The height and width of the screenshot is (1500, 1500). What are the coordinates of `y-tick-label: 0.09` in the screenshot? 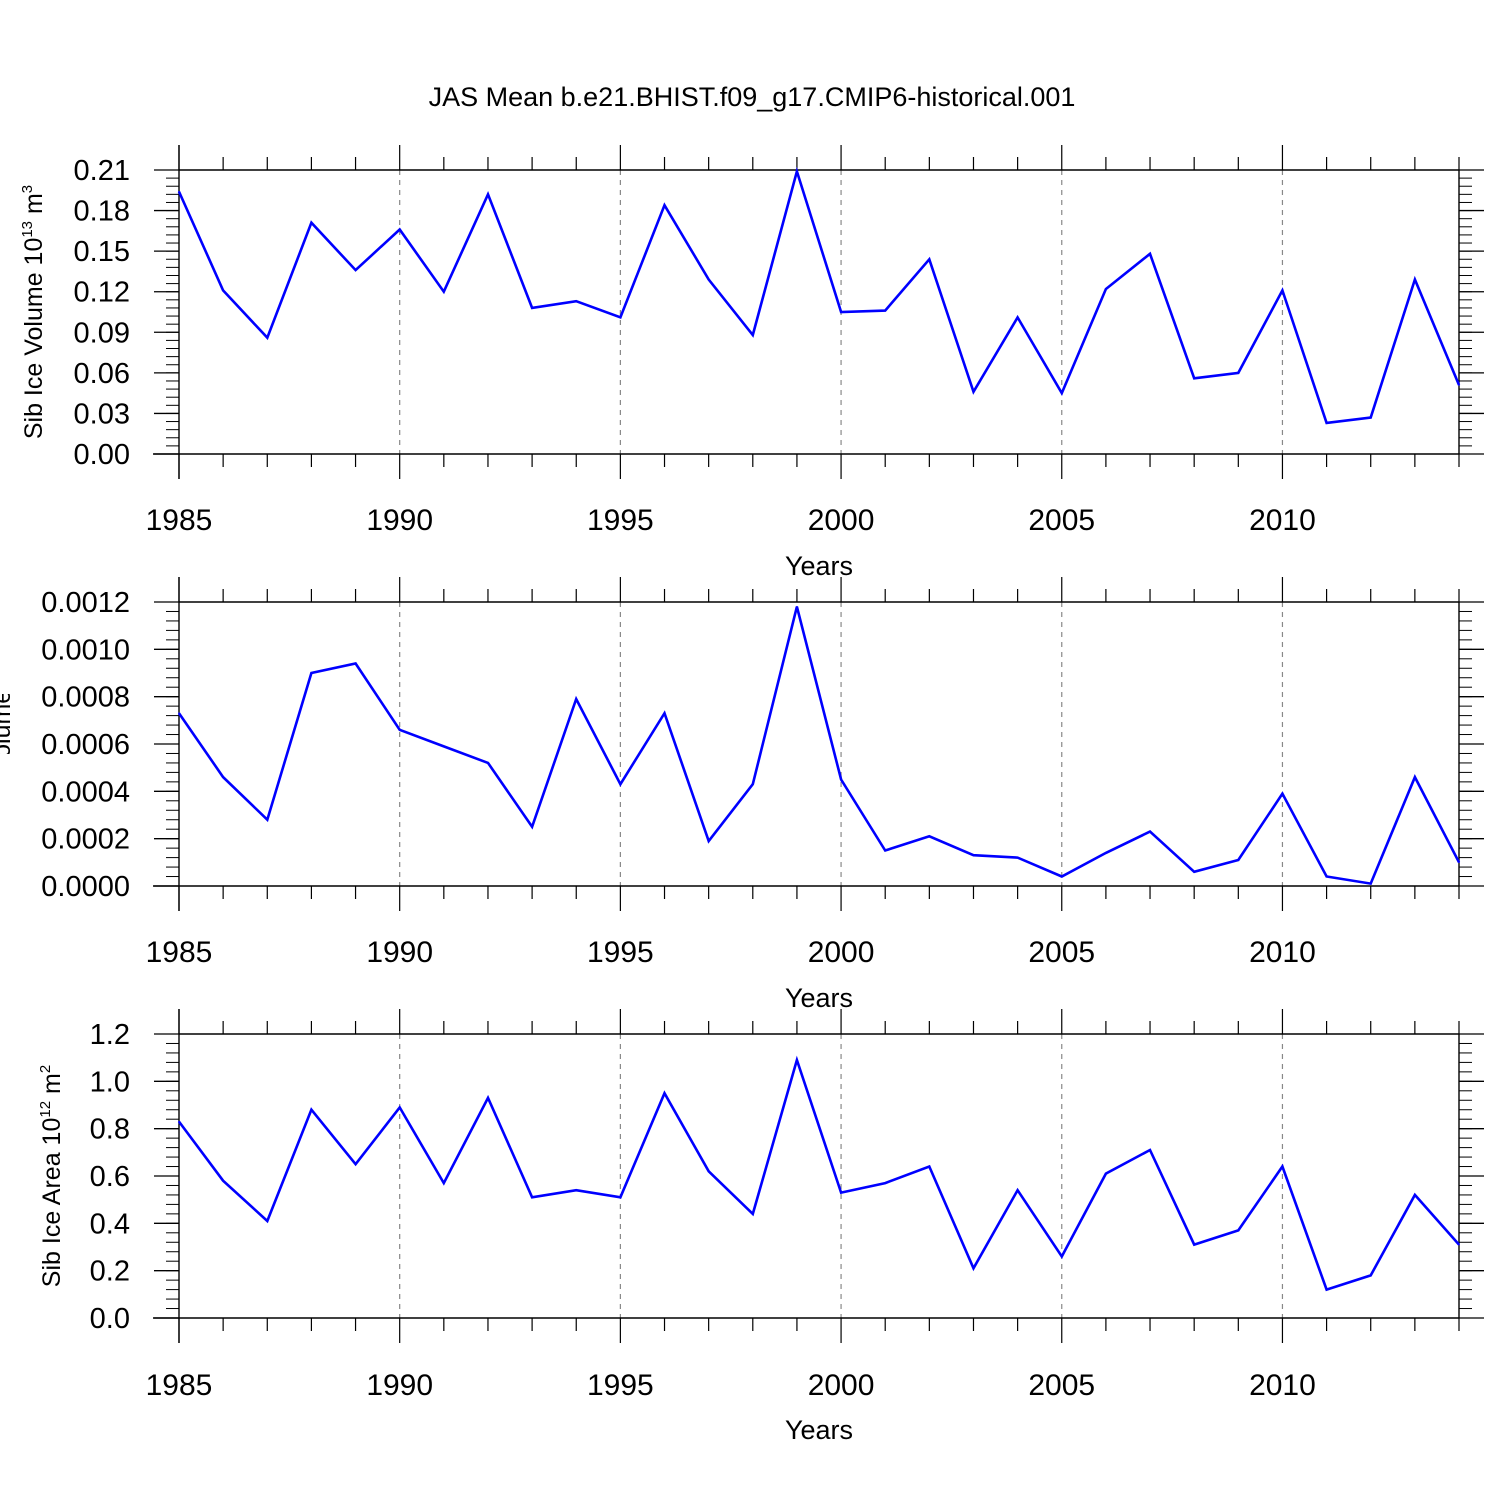 It's located at (102, 333).